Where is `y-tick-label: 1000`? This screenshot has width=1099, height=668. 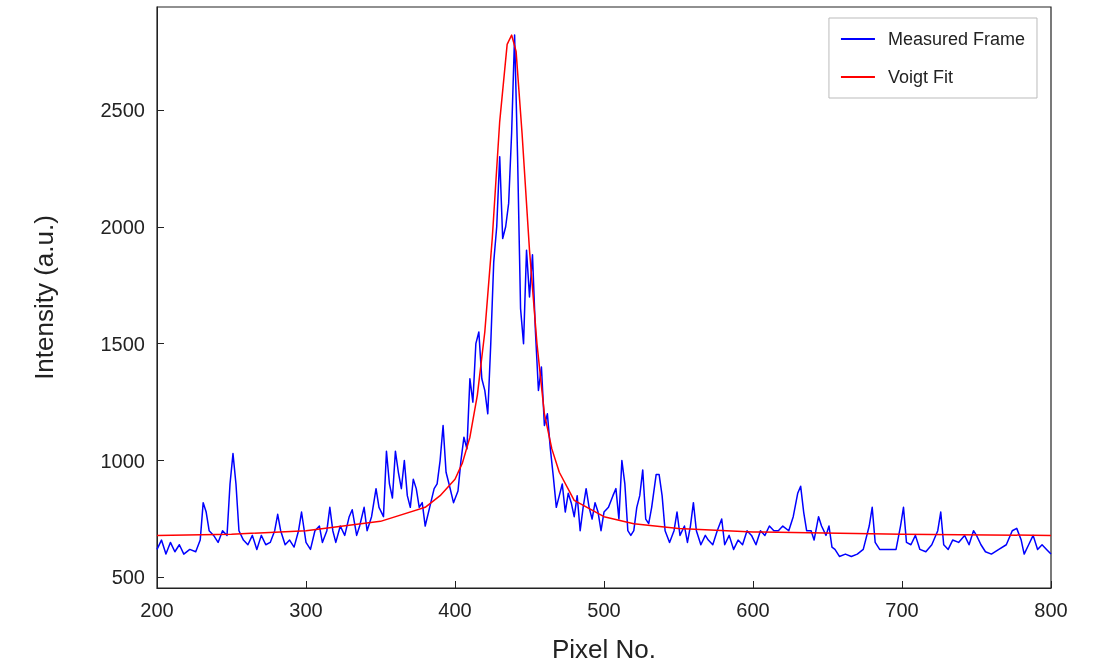 y-tick-label: 1000 is located at coordinates (122, 460).